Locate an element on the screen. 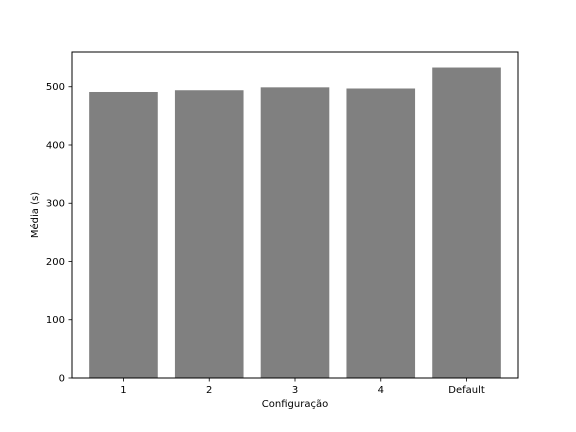 The image size is (576, 432). y-tick-label: 0 is located at coordinates (62, 379).